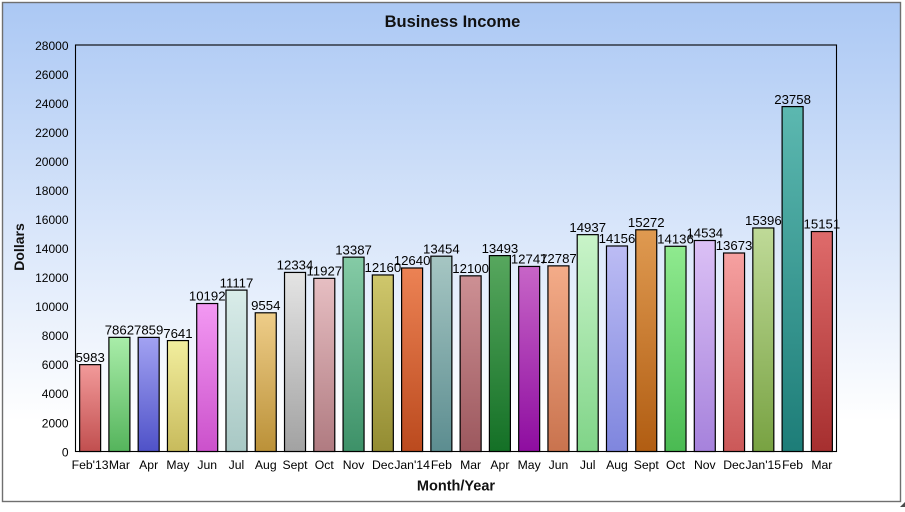 The width and height of the screenshot is (905, 512). I want to click on svg-text: 28000, so click(52, 46).